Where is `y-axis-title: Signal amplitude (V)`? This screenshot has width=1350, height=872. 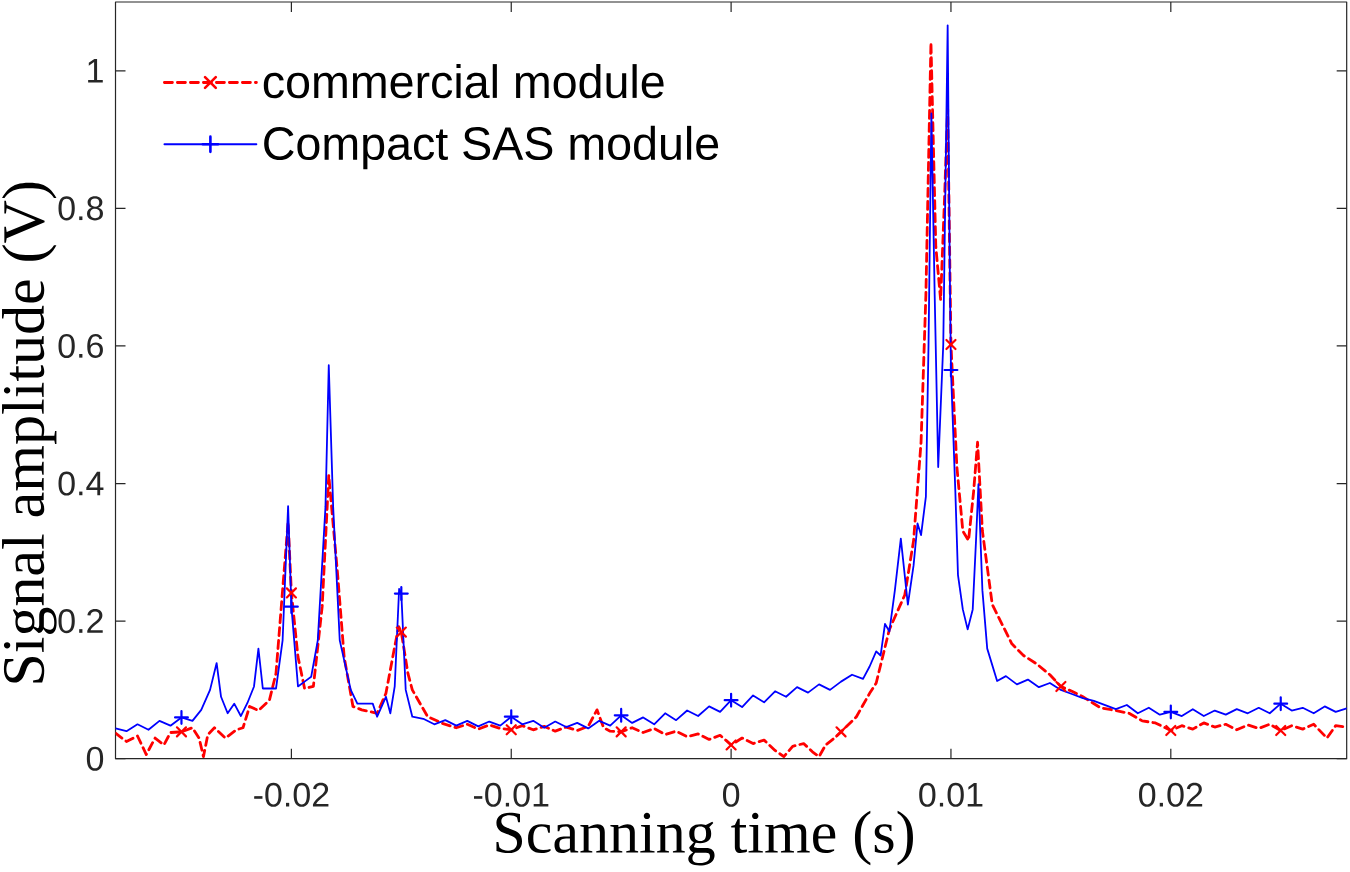 y-axis-title: Signal amplitude (V) is located at coordinates (29, 432).